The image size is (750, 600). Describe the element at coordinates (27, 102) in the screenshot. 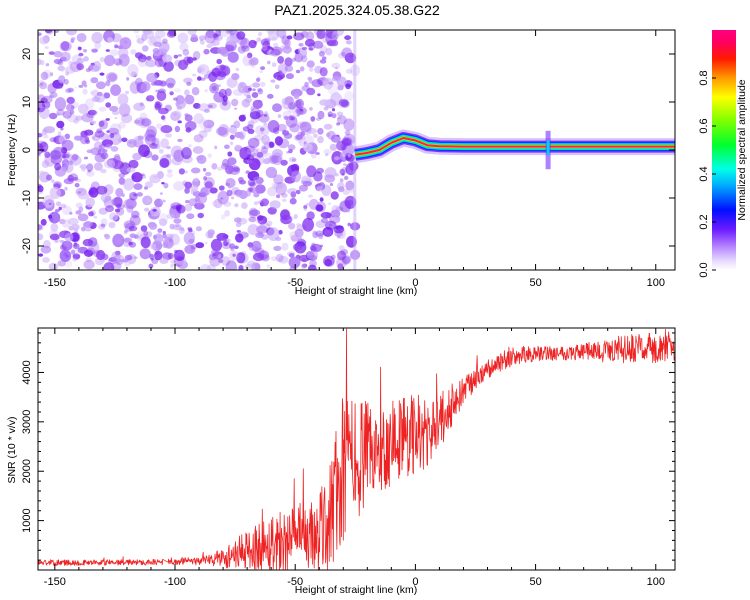

I see `spectrogram-ytick-label: 10` at that location.